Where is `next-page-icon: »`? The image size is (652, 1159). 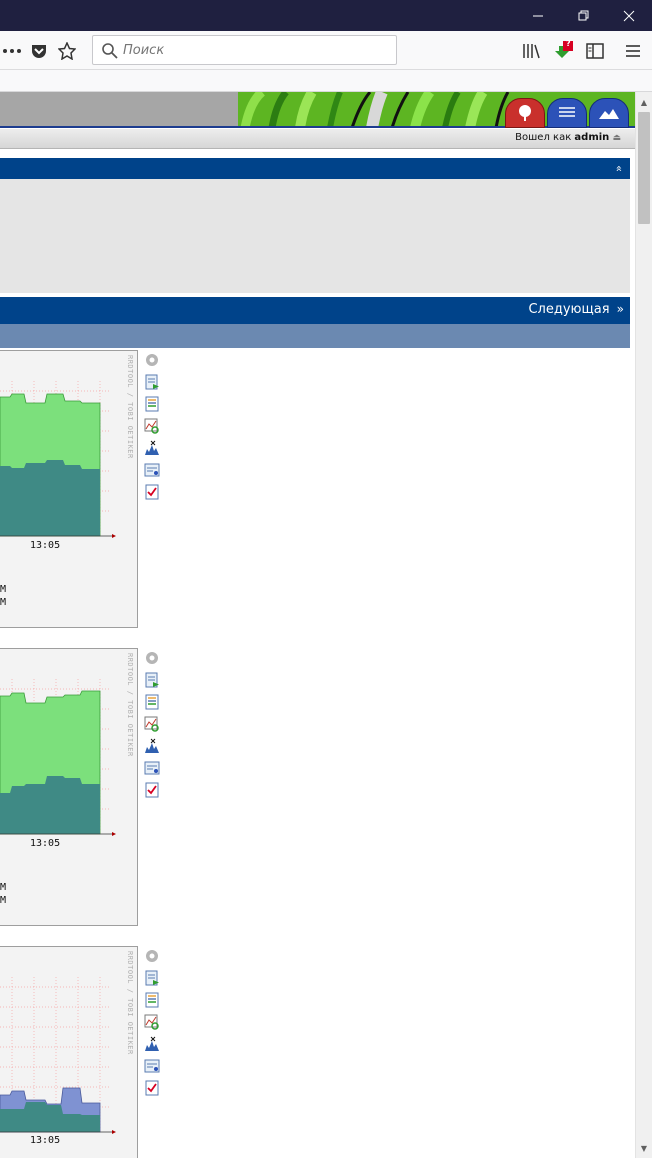
next-page-icon: » is located at coordinates (620, 309).